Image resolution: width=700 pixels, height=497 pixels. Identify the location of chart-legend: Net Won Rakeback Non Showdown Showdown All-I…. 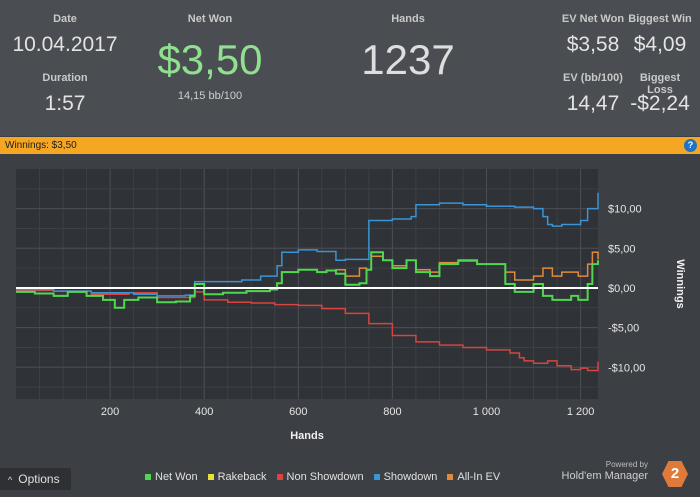
(322, 477).